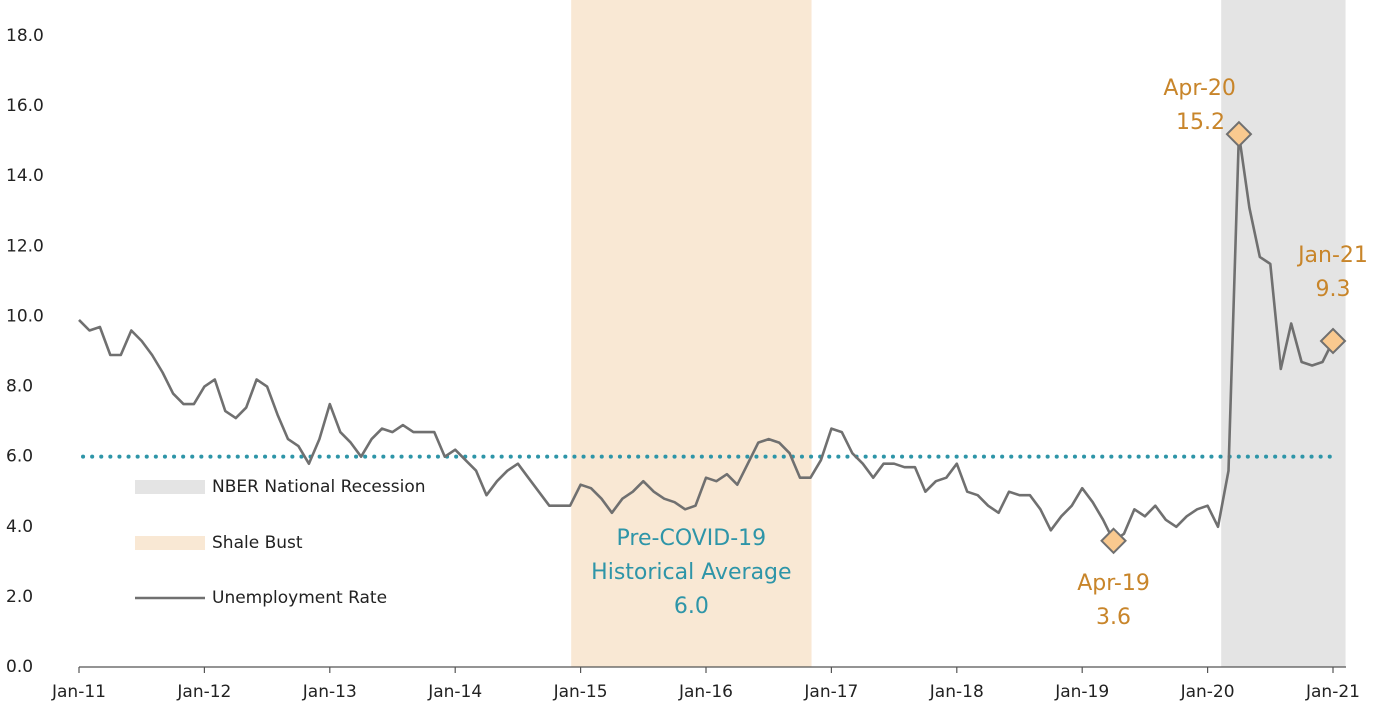 The height and width of the screenshot is (711, 1400). Describe the element at coordinates (1113, 583) in the screenshot. I see `highlight-label: Apr-19` at that location.